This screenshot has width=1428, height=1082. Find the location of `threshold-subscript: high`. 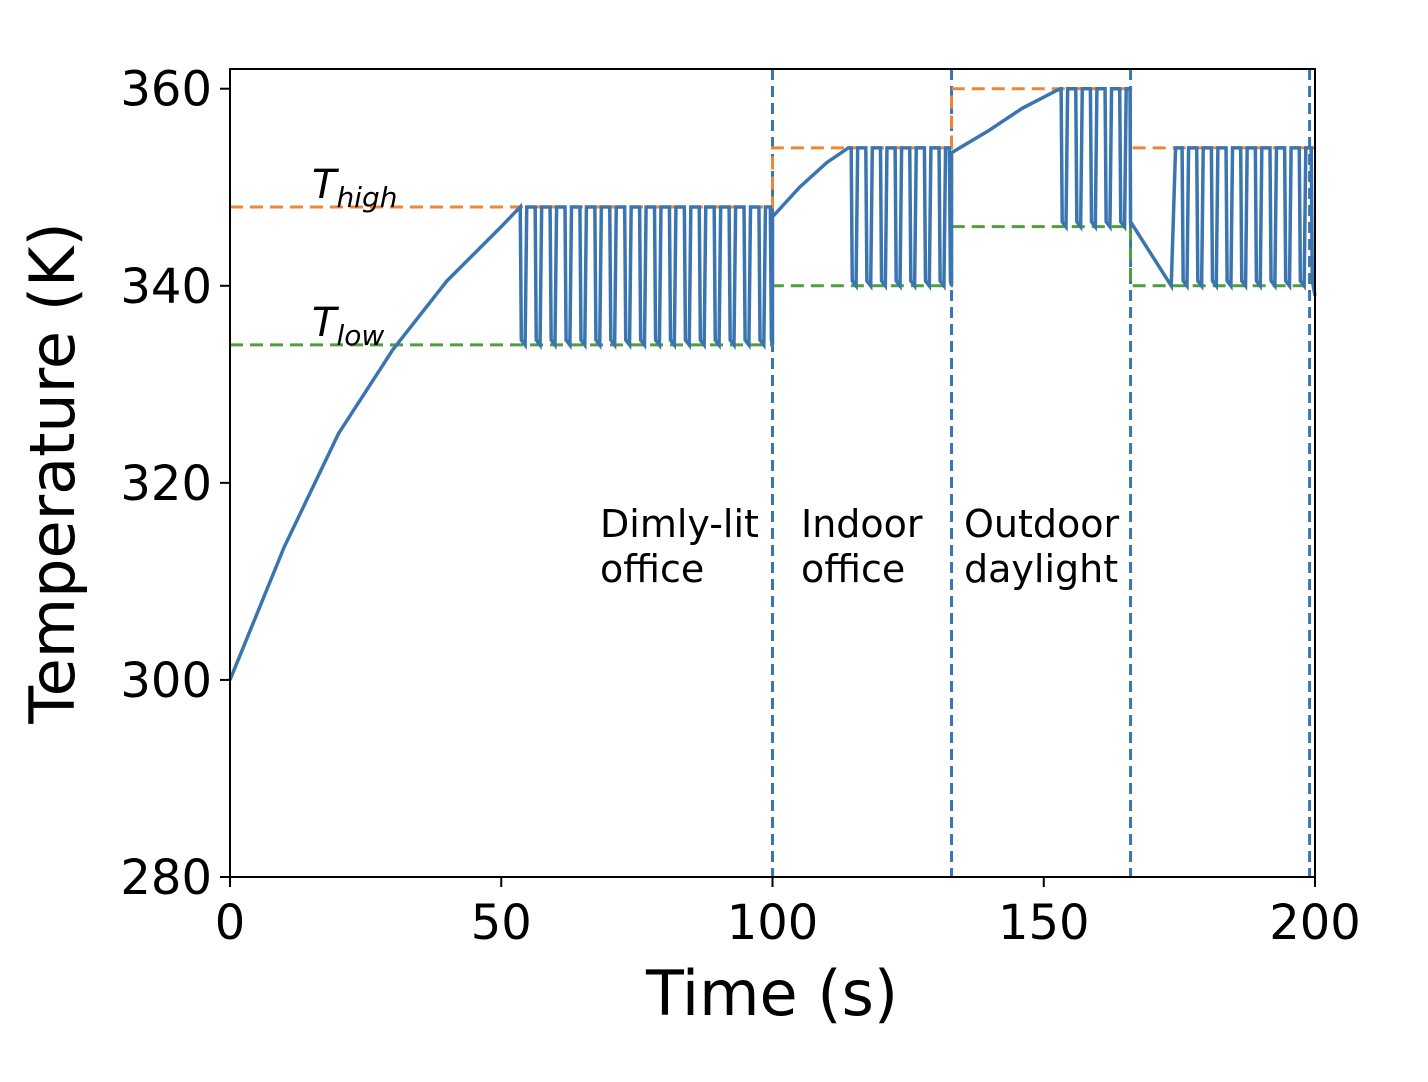

threshold-subscript: high is located at coordinates (366, 197).